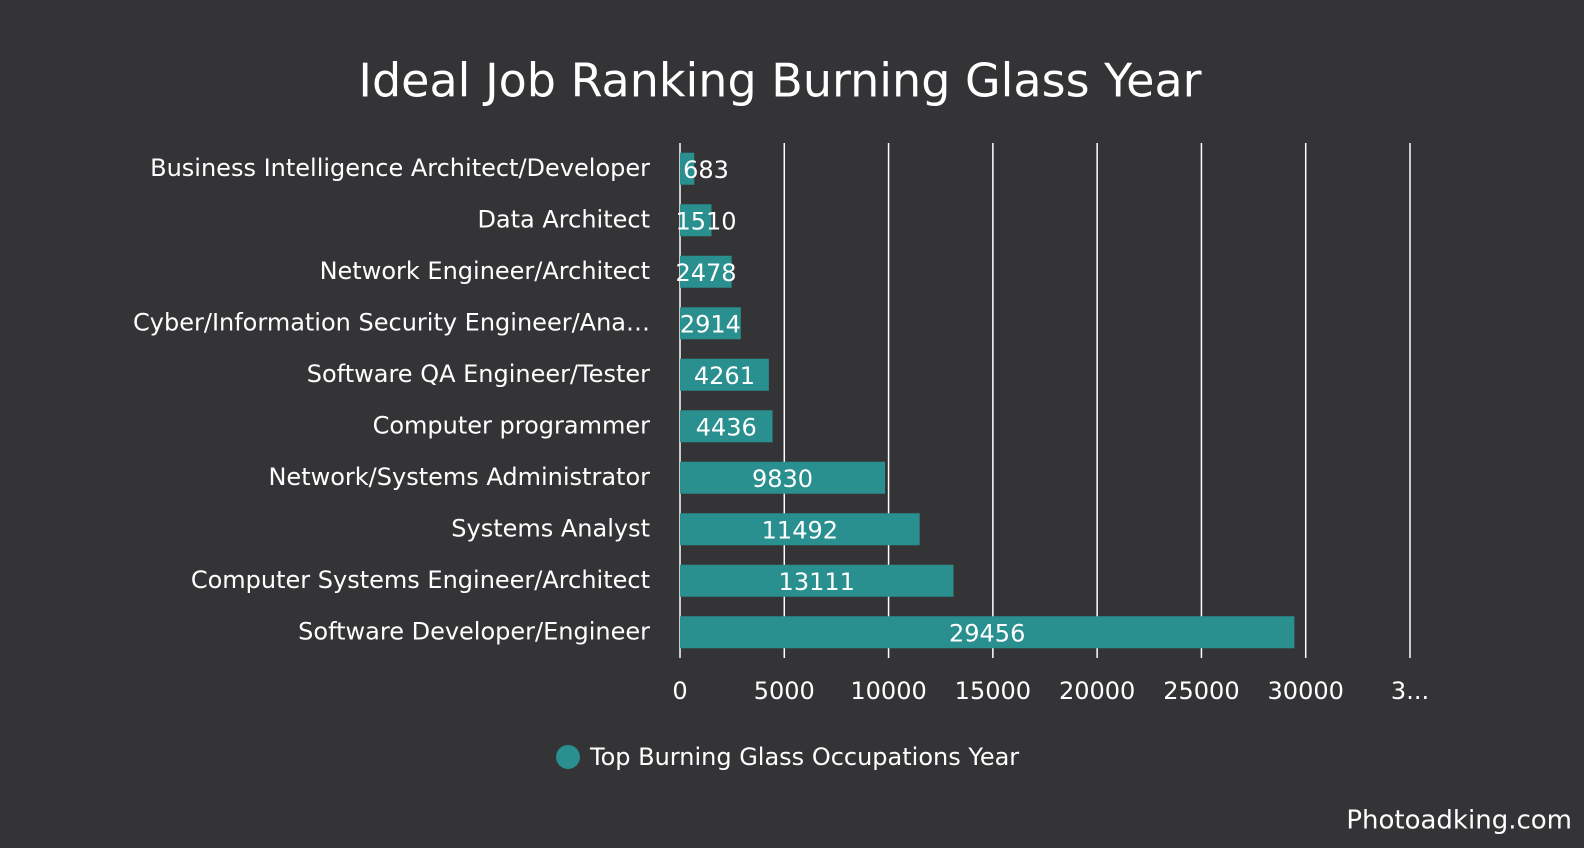 The width and height of the screenshot is (1584, 848). Describe the element at coordinates (779, 81) in the screenshot. I see `chart-title: Ideal Job Ranking Burning Glass Year` at that location.